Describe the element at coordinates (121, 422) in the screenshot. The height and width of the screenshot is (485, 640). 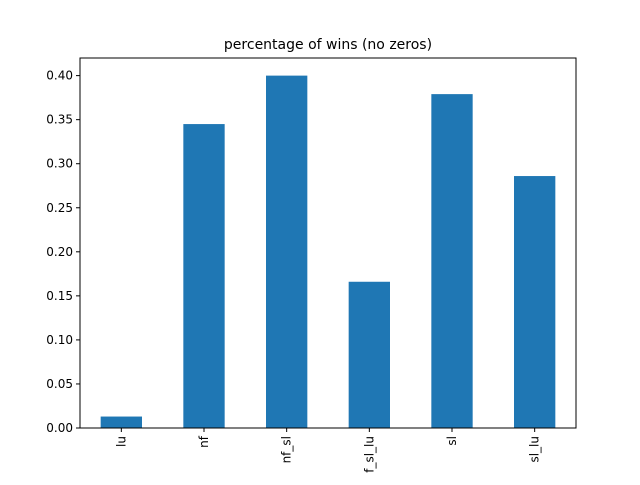
I see `bar-lu` at that location.